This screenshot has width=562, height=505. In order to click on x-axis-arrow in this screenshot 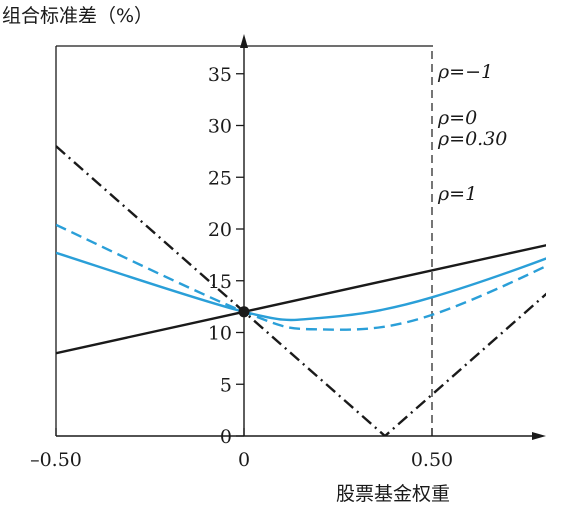, I will do `click(539, 436)`.